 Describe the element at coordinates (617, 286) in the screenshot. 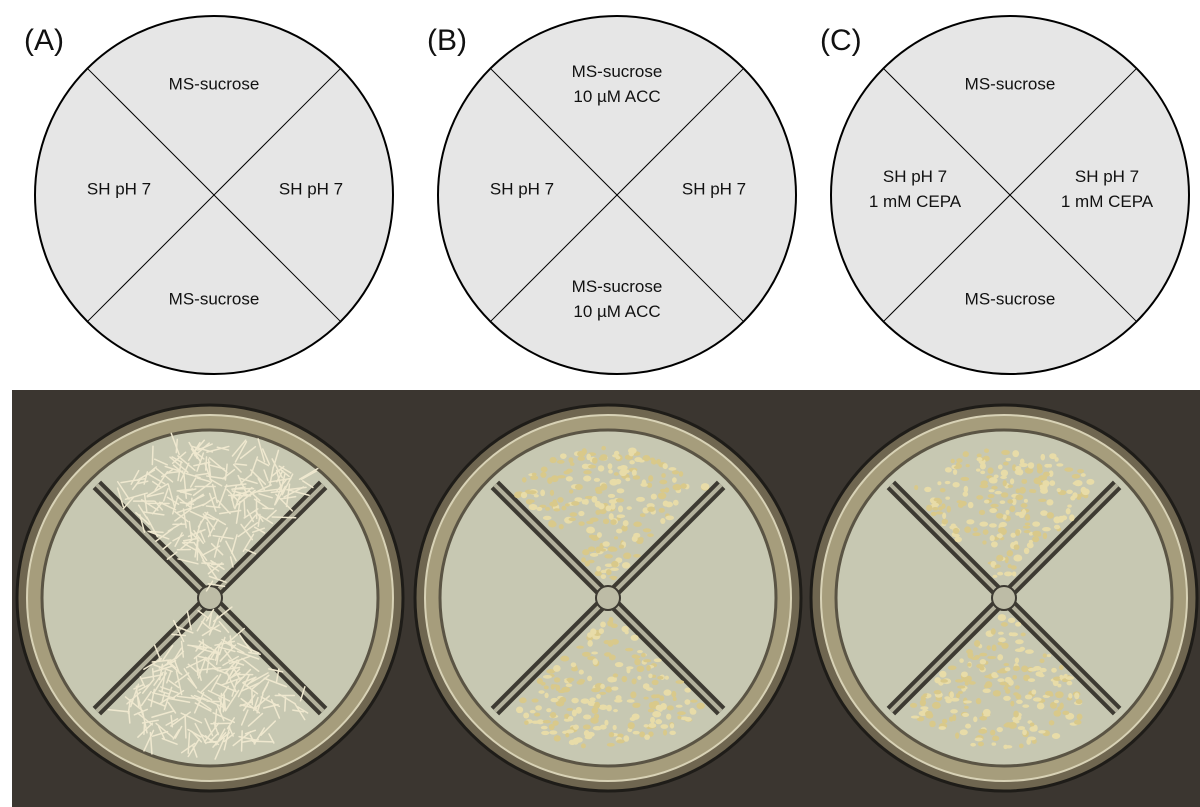

I see `quadrant-label: MS-sucrose` at that location.